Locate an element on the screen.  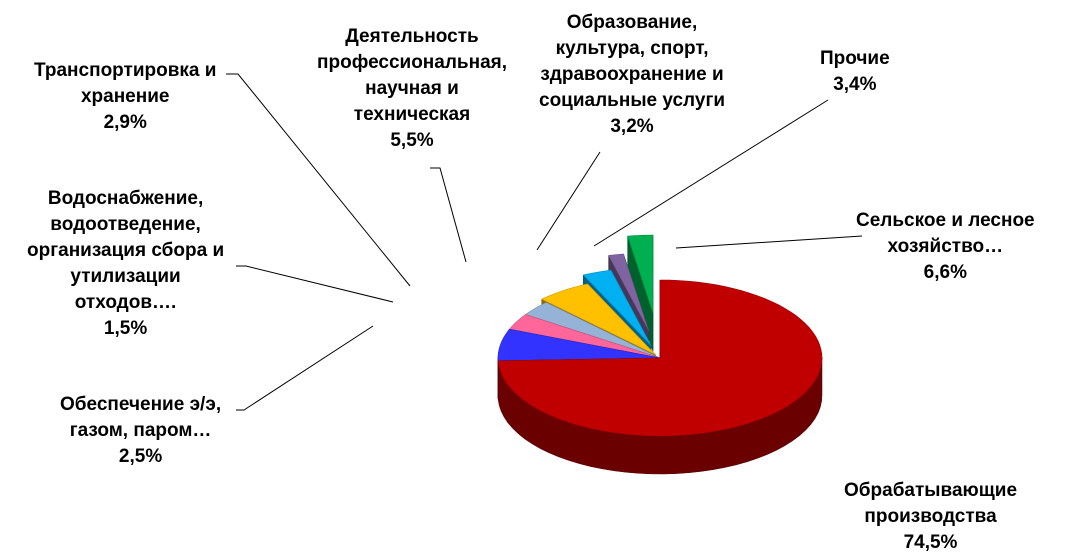
slice-name-line: Обеспечение э/э, is located at coordinates (141, 404).